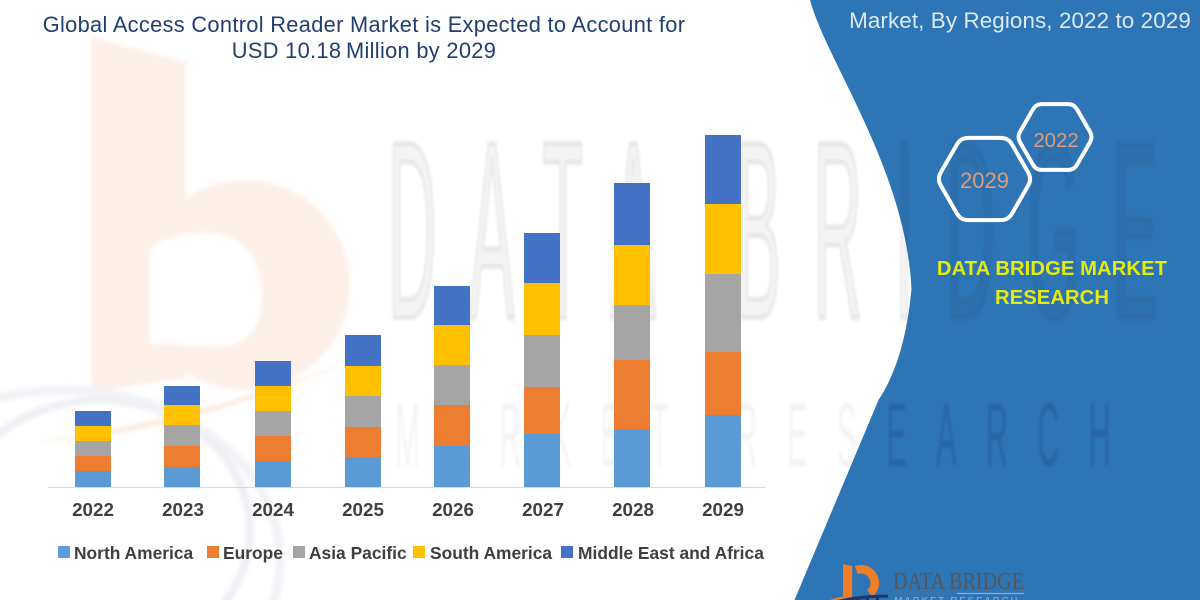 This screenshot has width=1200, height=600. Describe the element at coordinates (958, 581) in the screenshot. I see `svg-text: DATA BRIDGE` at that location.